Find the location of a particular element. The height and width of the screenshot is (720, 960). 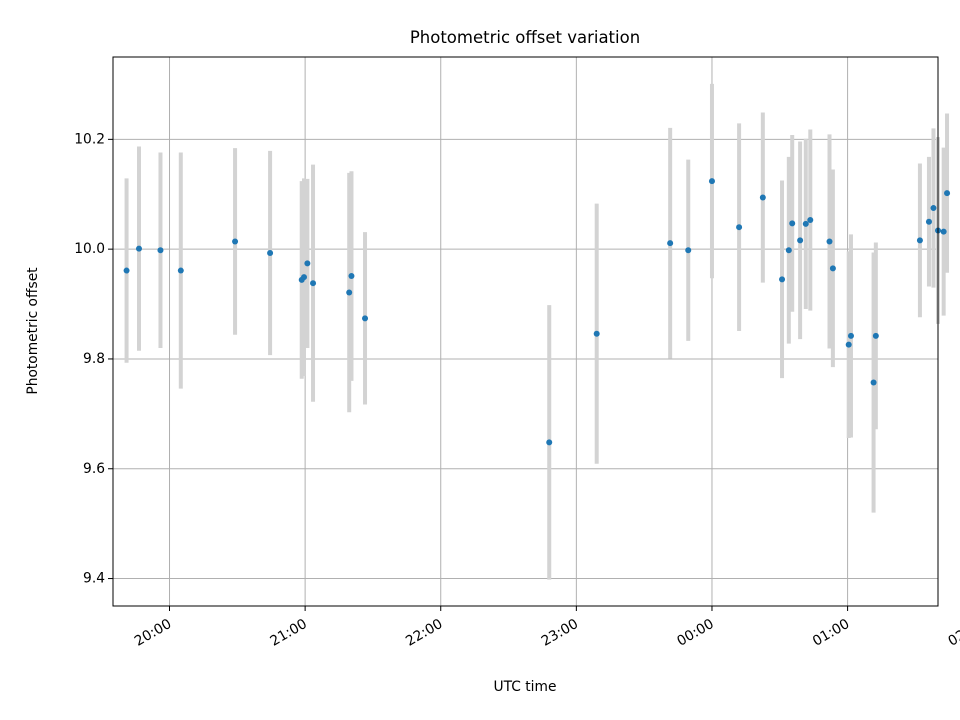

y-tick-label: 9.8 is located at coordinates (94, 359).